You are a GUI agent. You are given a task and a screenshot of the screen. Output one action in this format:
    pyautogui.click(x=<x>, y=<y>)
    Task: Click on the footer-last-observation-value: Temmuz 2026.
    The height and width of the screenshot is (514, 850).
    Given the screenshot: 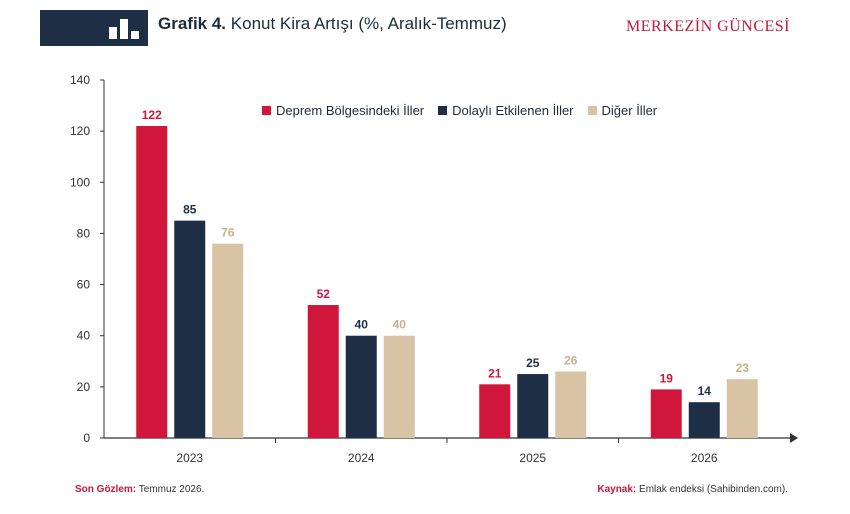 What is the action you would take?
    pyautogui.click(x=170, y=489)
    